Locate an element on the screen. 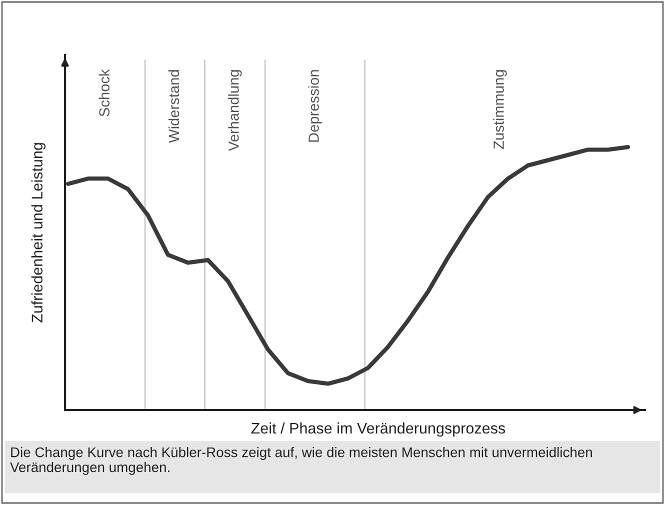 This screenshot has width=665, height=505. text: Die Change Kurve nach Kübler-Ross zeigt auf, wie die meisten Menschen mit unvermeidlichen Veränderungen umgehen. is located at coordinates (301, 461).